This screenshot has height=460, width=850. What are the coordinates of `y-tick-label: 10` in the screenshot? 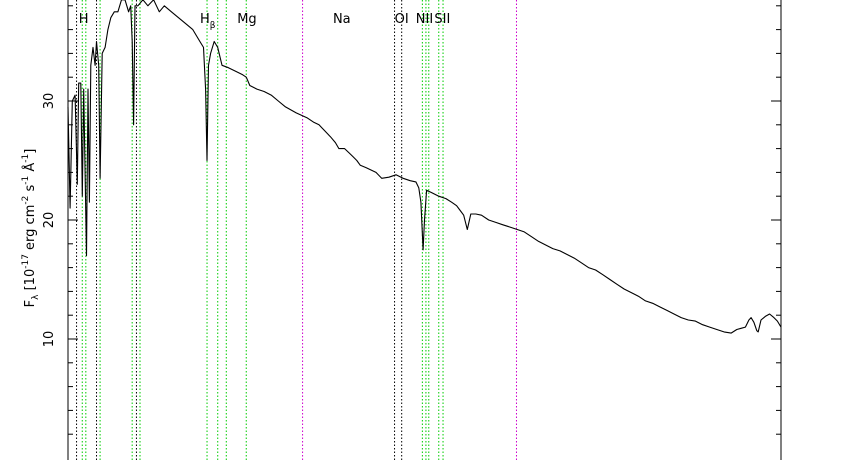 It's located at (49, 339).